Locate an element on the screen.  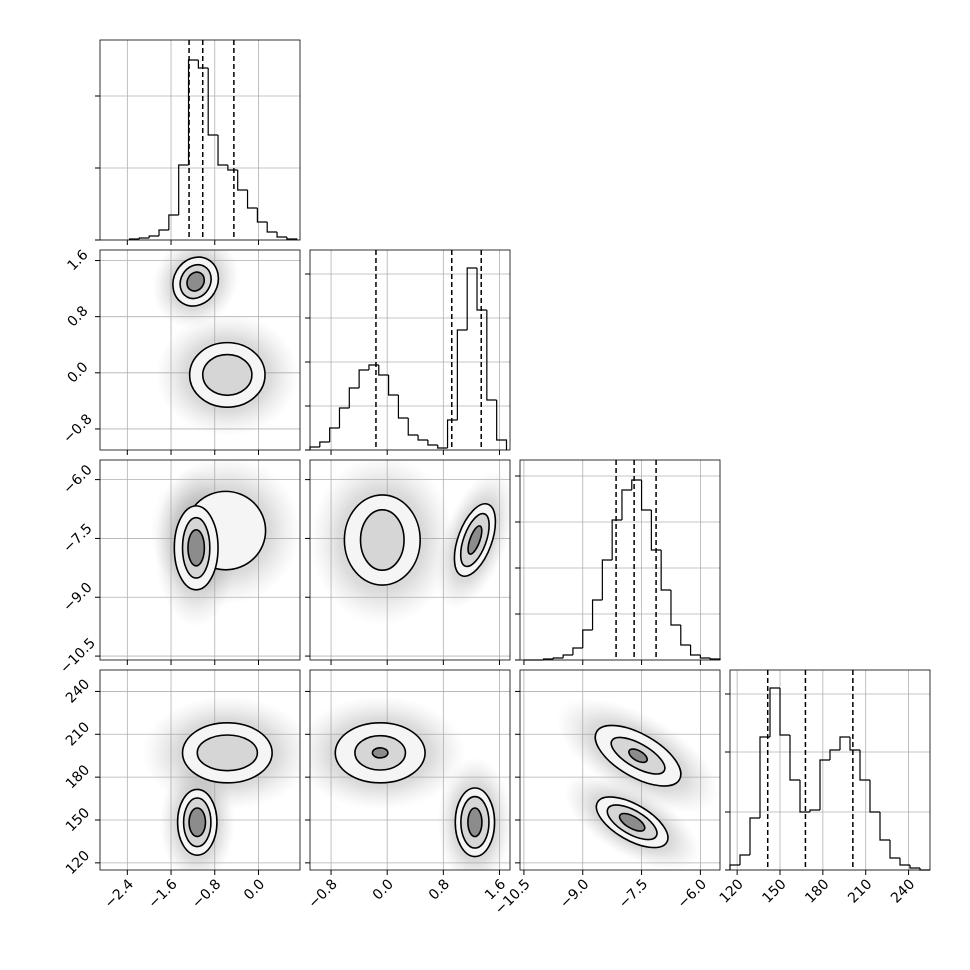
y-tick-label: 150 is located at coordinates (78, 820).